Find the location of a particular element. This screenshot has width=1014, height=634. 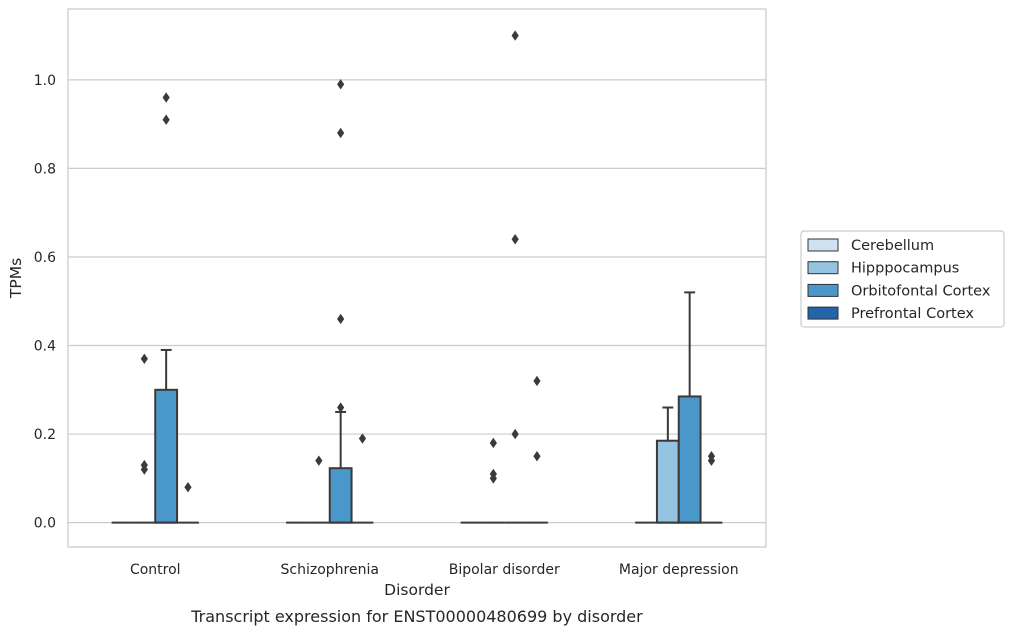

legend-label: Hipppocampus is located at coordinates (905, 269).